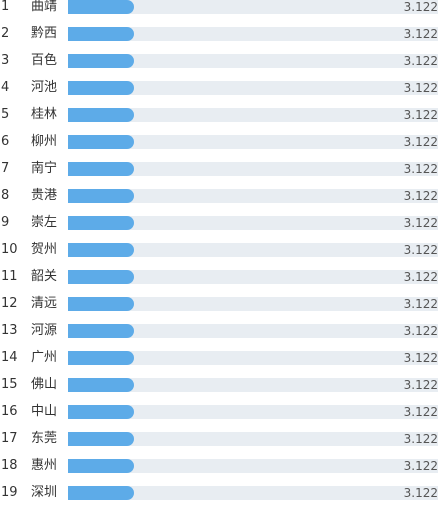 The height and width of the screenshot is (513, 438). I want to click on chart-row: 11 韶关 3.122, so click(219, 283).